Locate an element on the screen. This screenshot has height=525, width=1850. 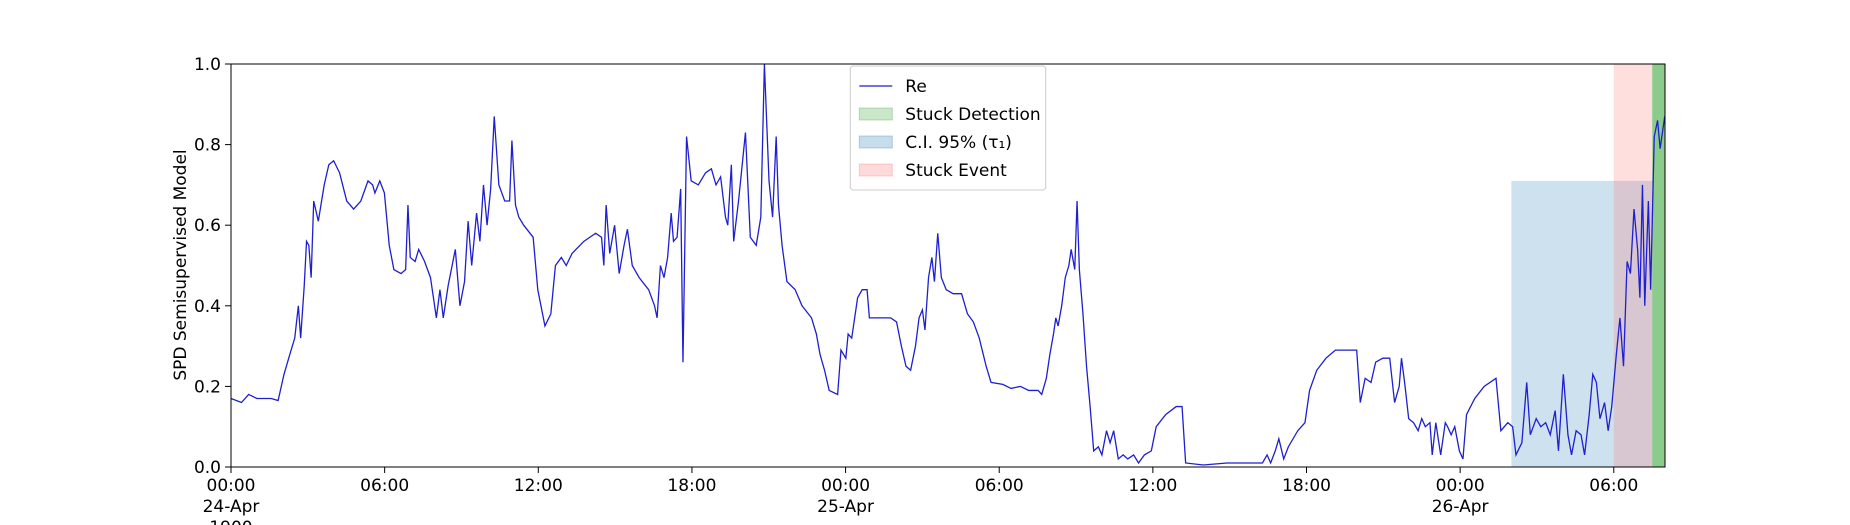
legend-label: C.I. 95% (τ₁) is located at coordinates (958, 143).